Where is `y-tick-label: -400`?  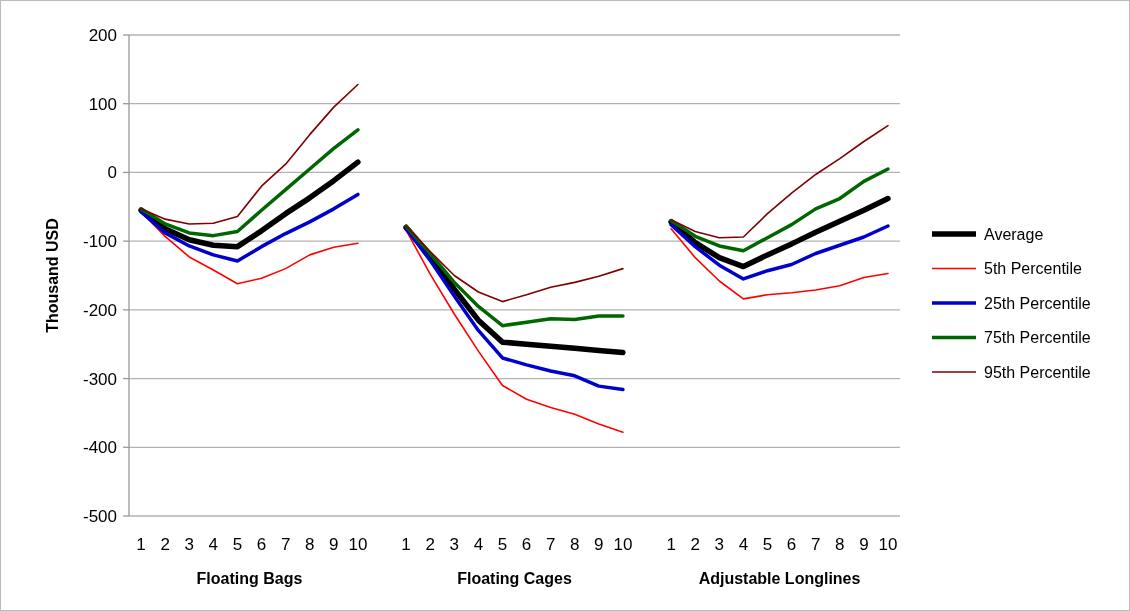
y-tick-label: -400 is located at coordinates (99, 448).